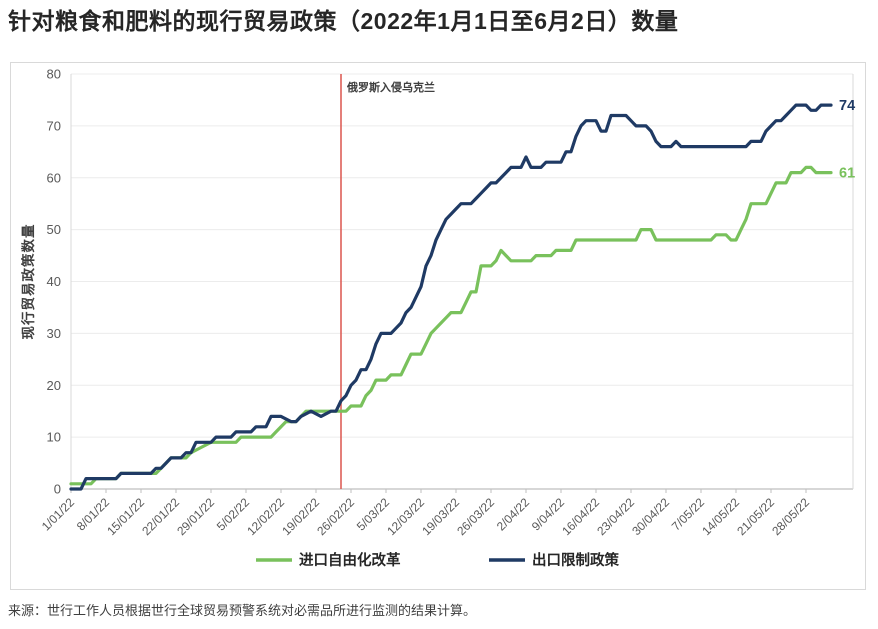 The height and width of the screenshot is (629, 878). I want to click on y-tick-label: 10, so click(54, 437).